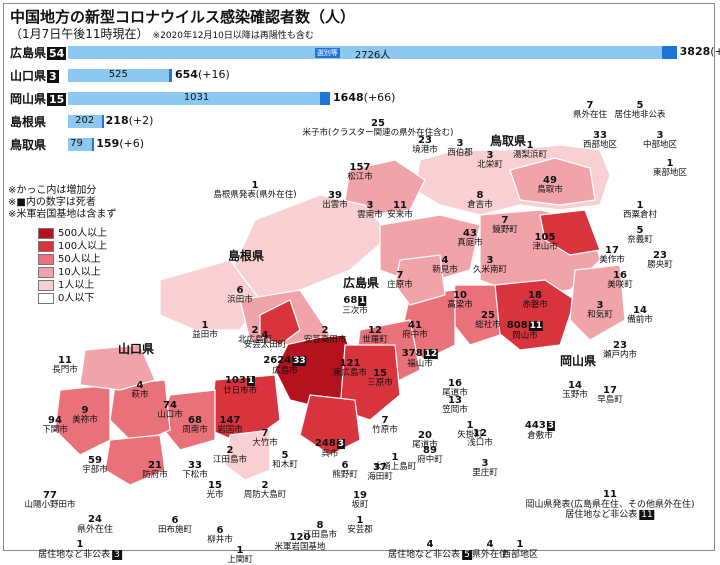  Describe the element at coordinates (28, 99) in the screenshot. I see `prefecture-name: 岡山県` at that location.